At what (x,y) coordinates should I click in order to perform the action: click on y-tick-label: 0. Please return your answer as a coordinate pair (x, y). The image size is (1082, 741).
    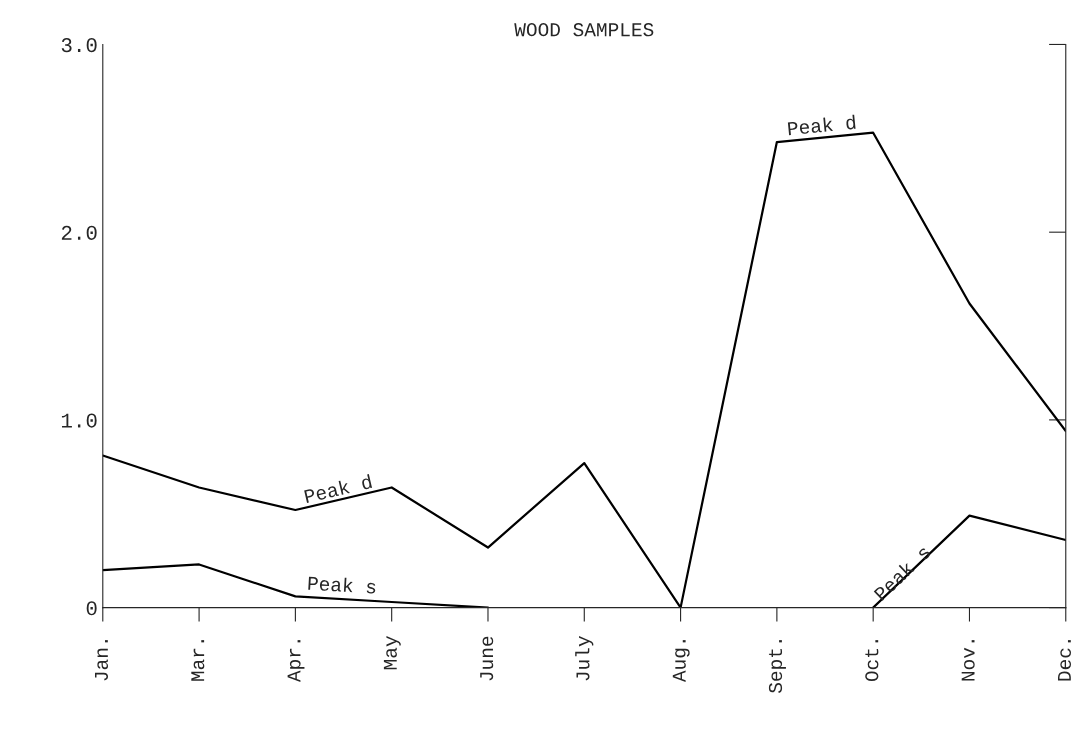
    Looking at the image, I should click on (91, 608).